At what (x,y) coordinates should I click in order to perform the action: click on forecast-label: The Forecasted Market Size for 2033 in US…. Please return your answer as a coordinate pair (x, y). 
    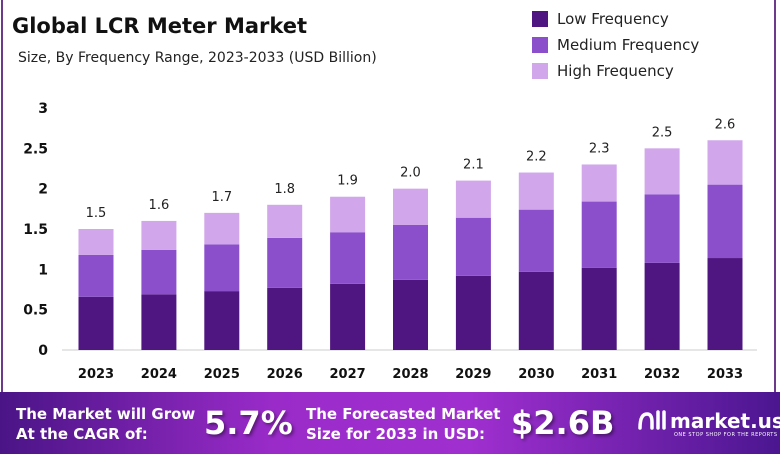
    Looking at the image, I should click on (403, 424).